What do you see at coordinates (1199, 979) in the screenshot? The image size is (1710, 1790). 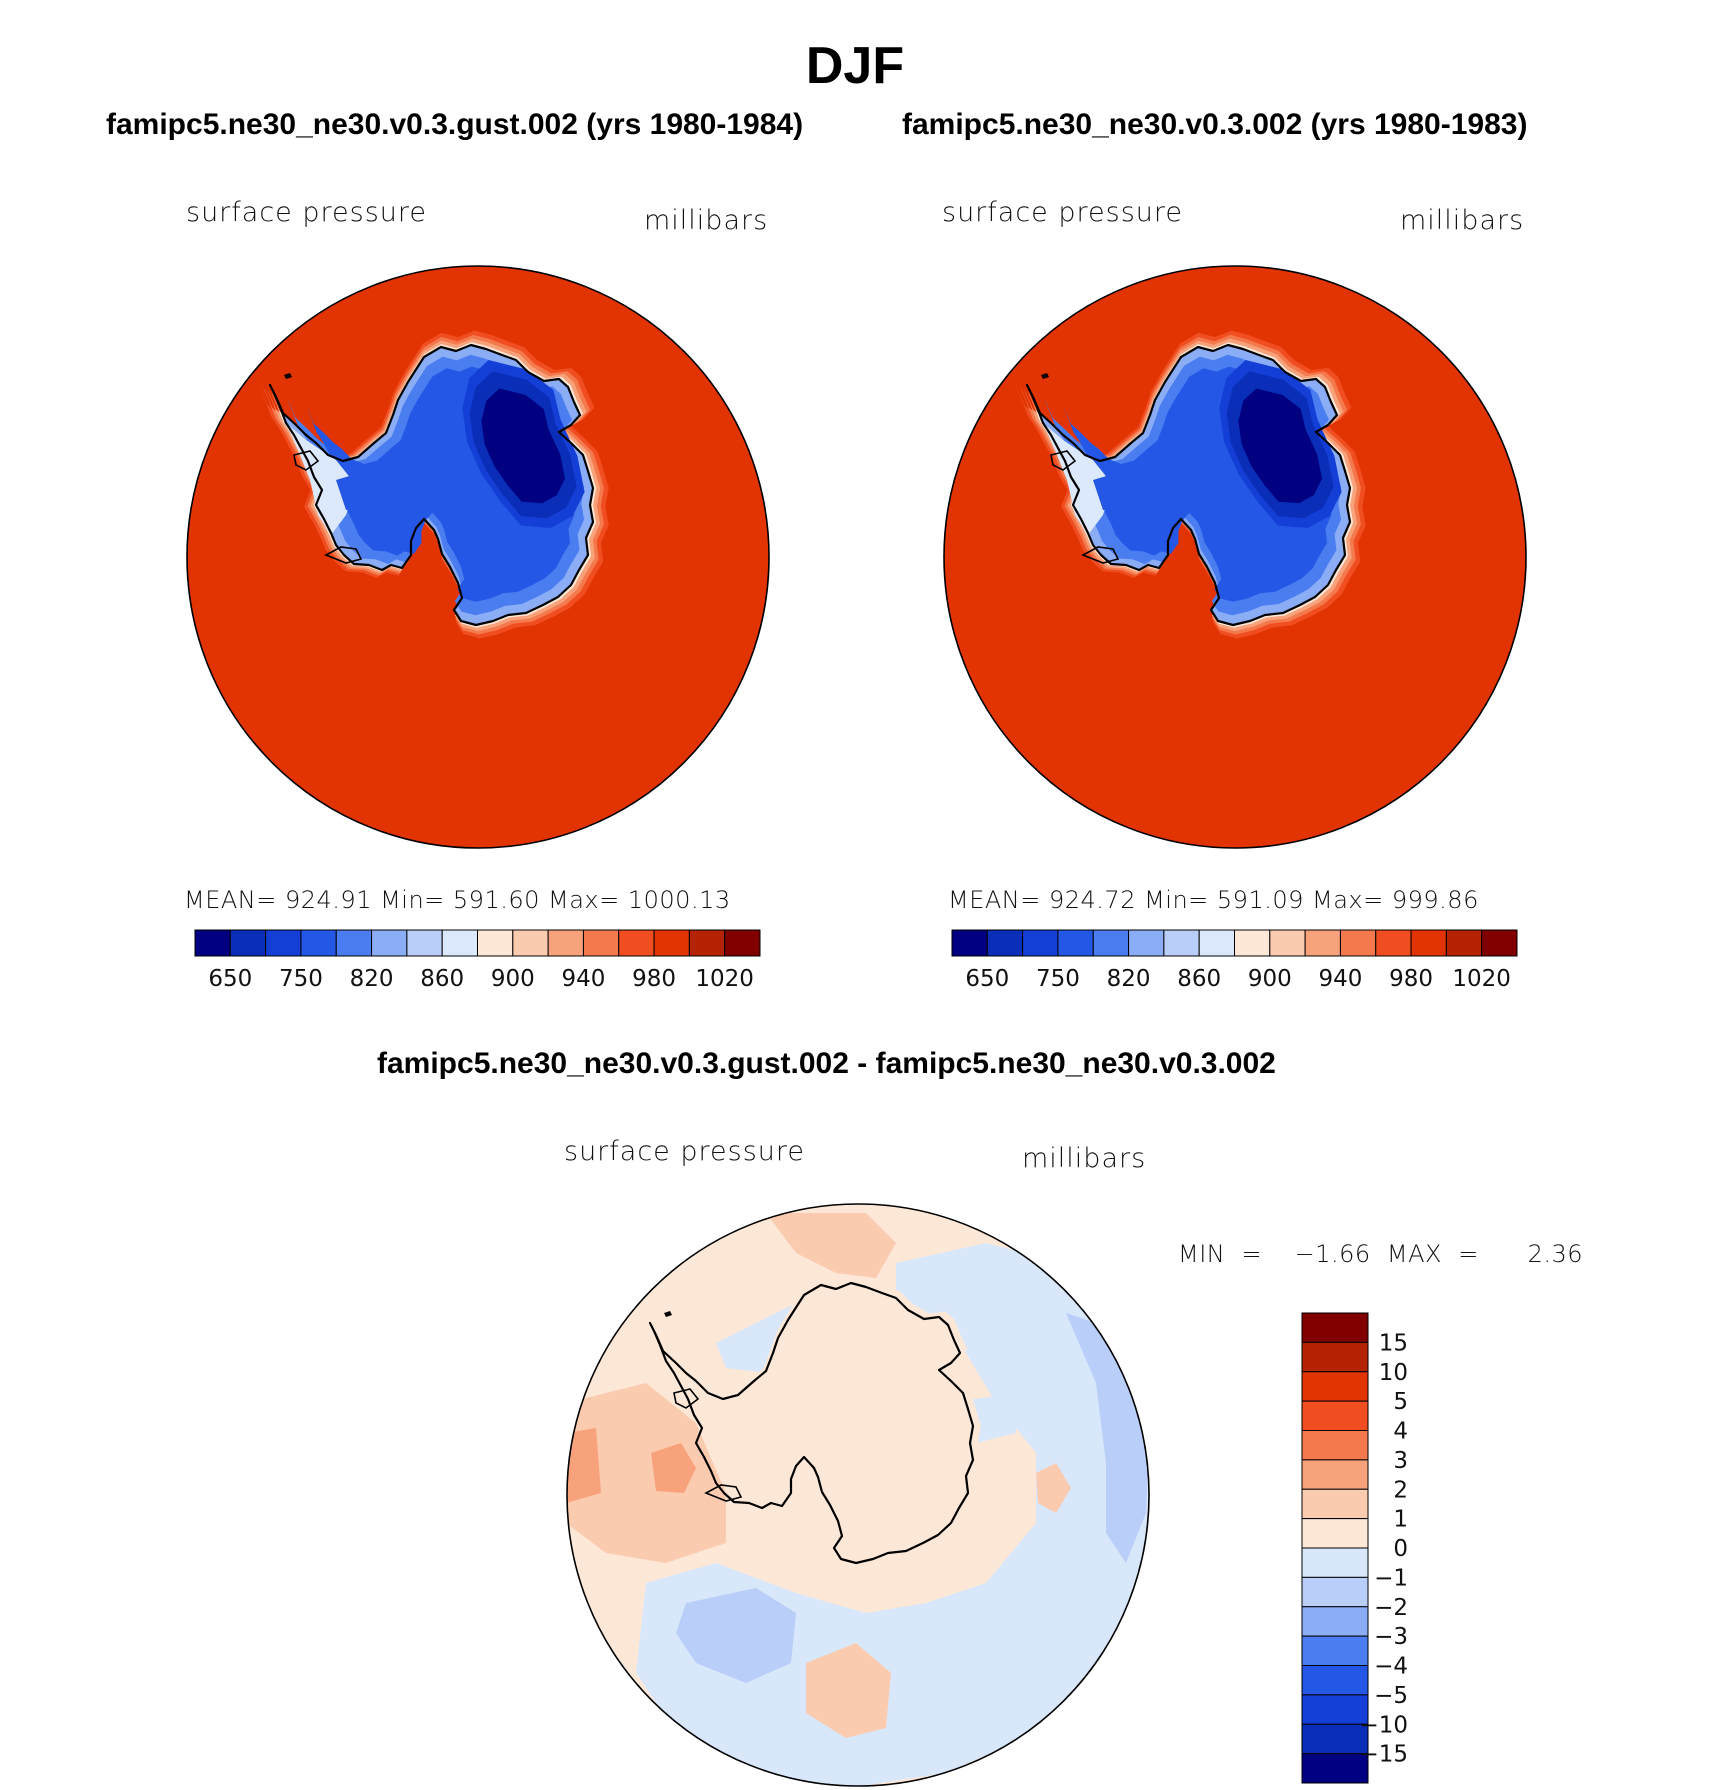 I see `colorbar-tick-label: 860` at bounding box center [1199, 979].